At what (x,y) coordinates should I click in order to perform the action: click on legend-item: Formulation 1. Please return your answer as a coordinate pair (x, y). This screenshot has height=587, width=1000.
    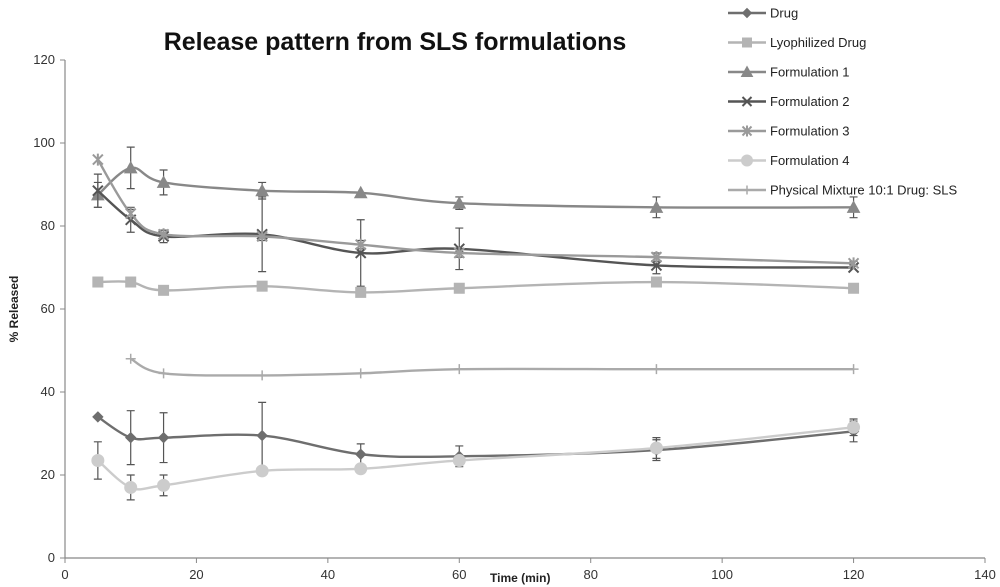
    Looking at the image, I should click on (788, 72).